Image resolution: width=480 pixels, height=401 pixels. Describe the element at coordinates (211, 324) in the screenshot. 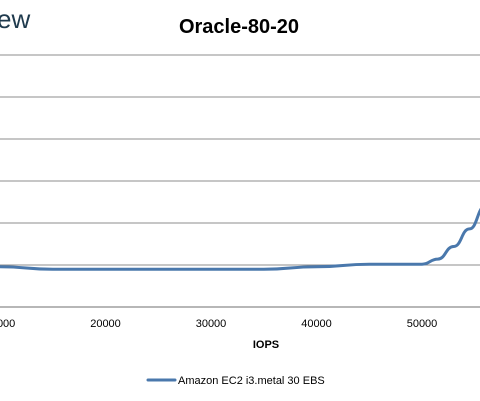

I see `x-tick-label: 30000` at that location.